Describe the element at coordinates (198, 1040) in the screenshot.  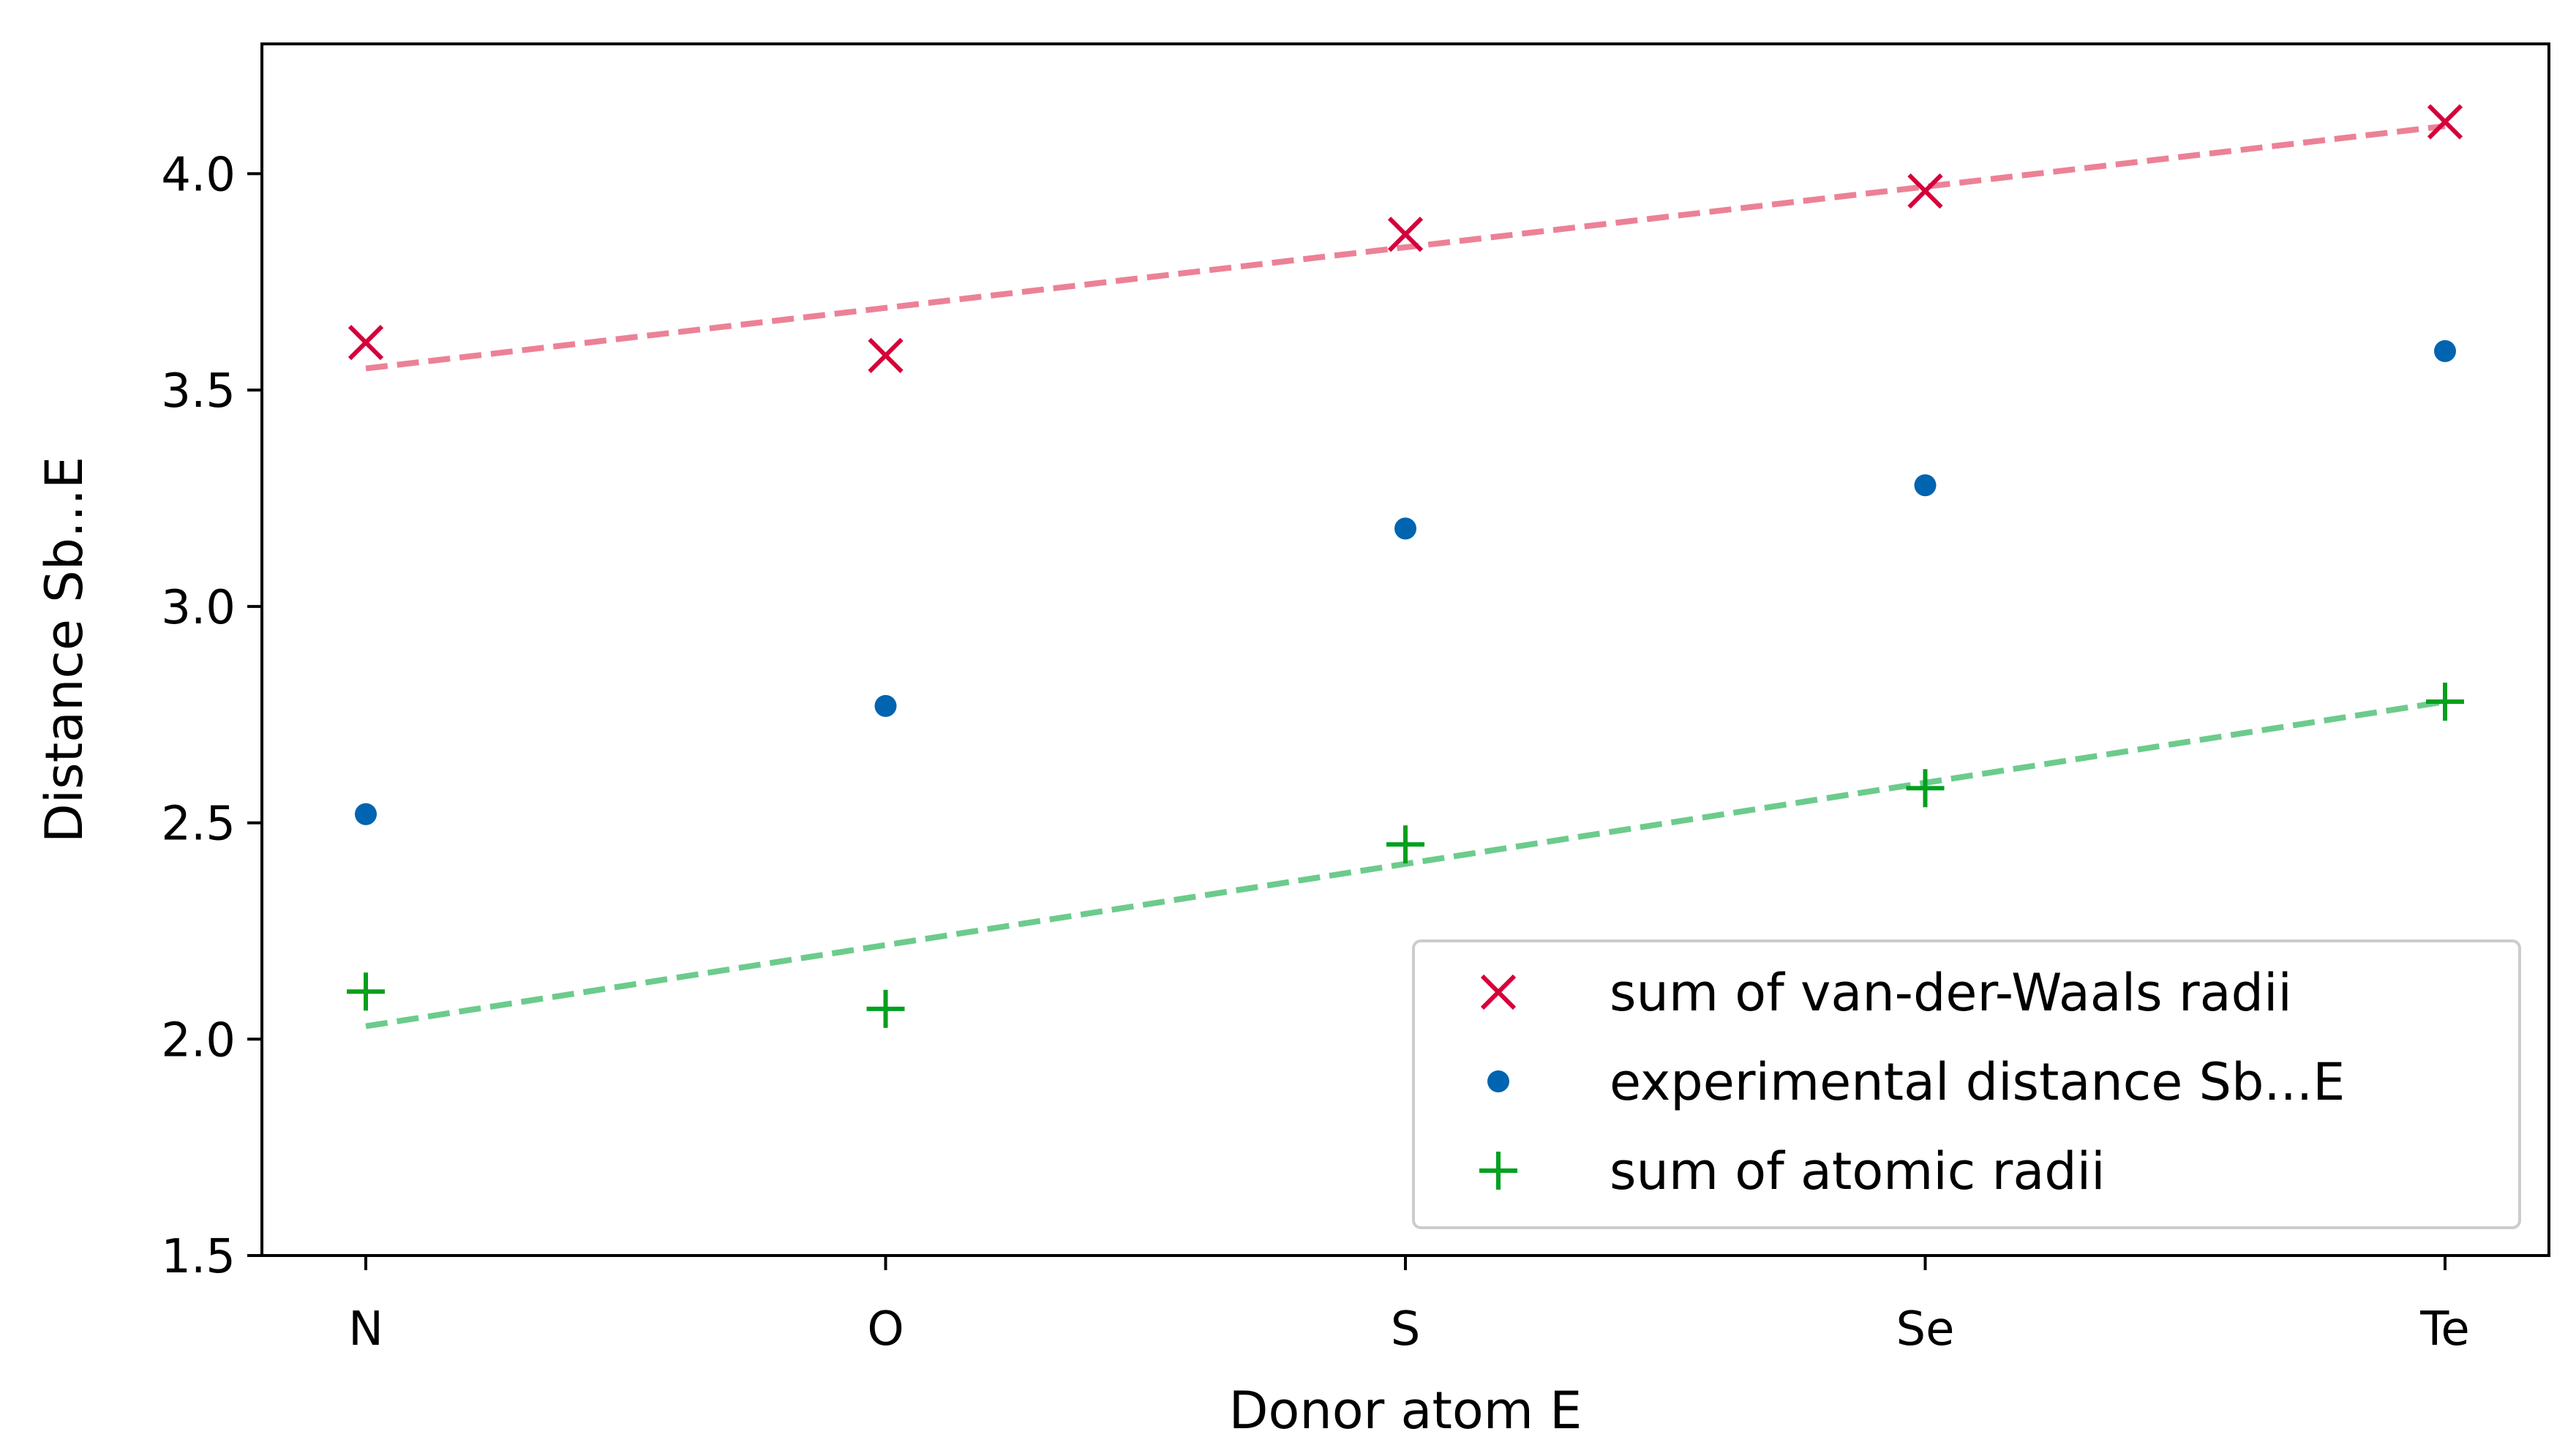
I see `y-tick-label-1: 2.0` at that location.